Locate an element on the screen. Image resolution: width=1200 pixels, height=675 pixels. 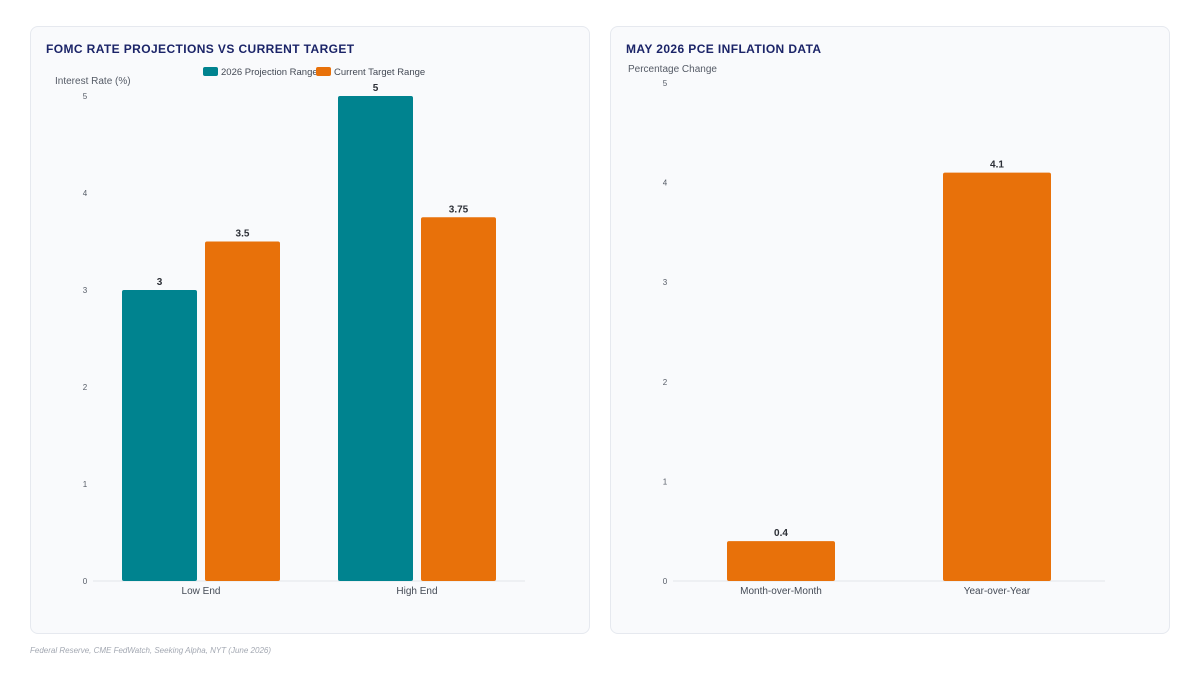
fomc-y-tick-label: 0 is located at coordinates (85, 581).